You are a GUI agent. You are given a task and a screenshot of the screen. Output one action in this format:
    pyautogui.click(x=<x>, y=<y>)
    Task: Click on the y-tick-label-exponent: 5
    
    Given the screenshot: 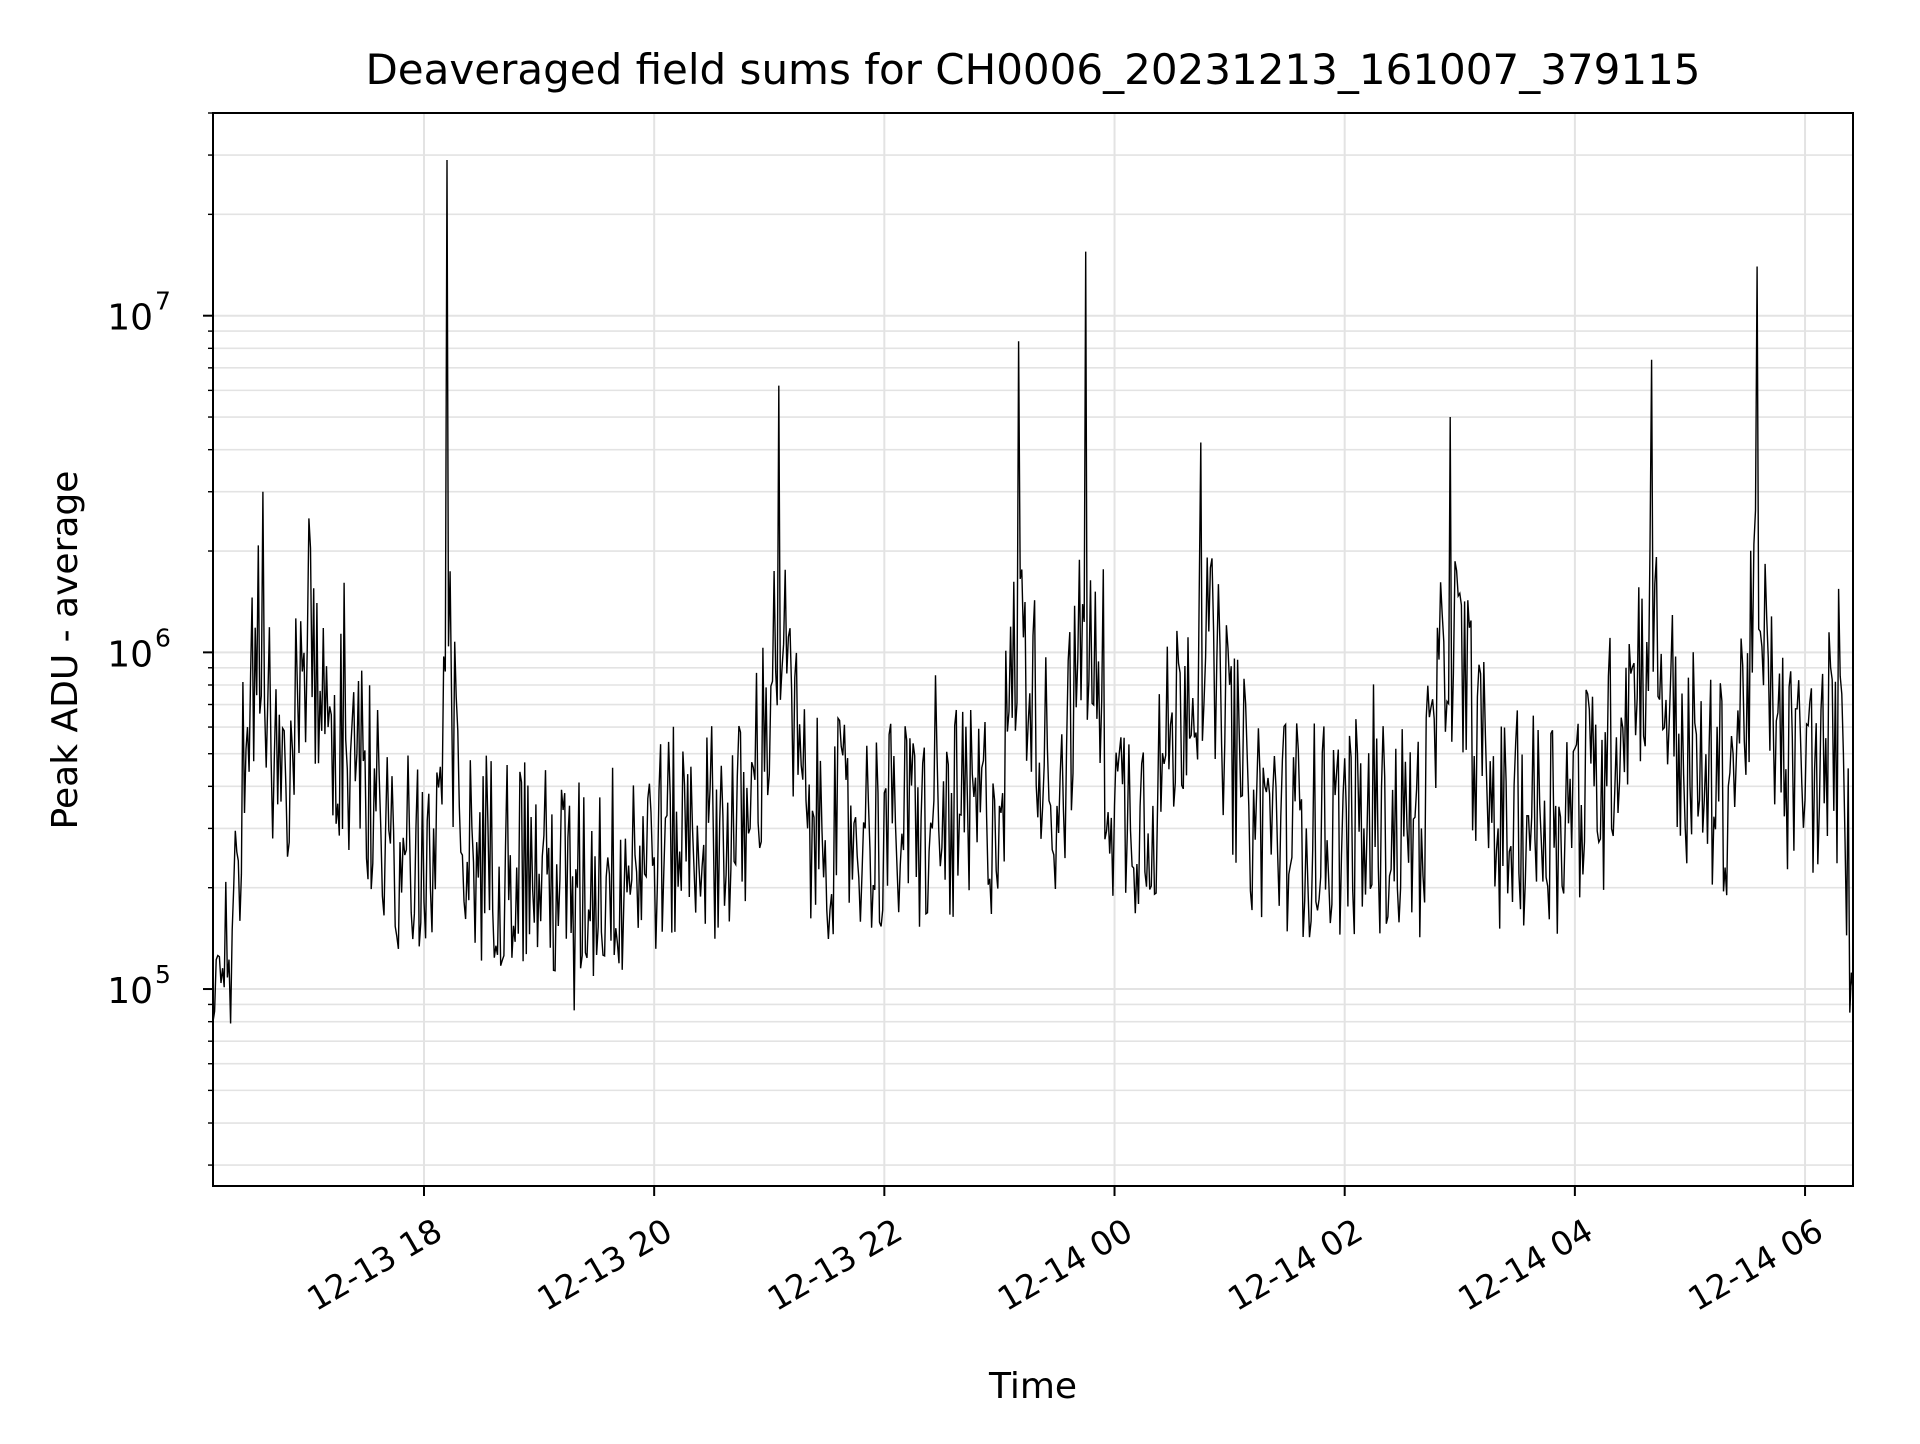 What is the action you would take?
    pyautogui.click(x=163, y=974)
    